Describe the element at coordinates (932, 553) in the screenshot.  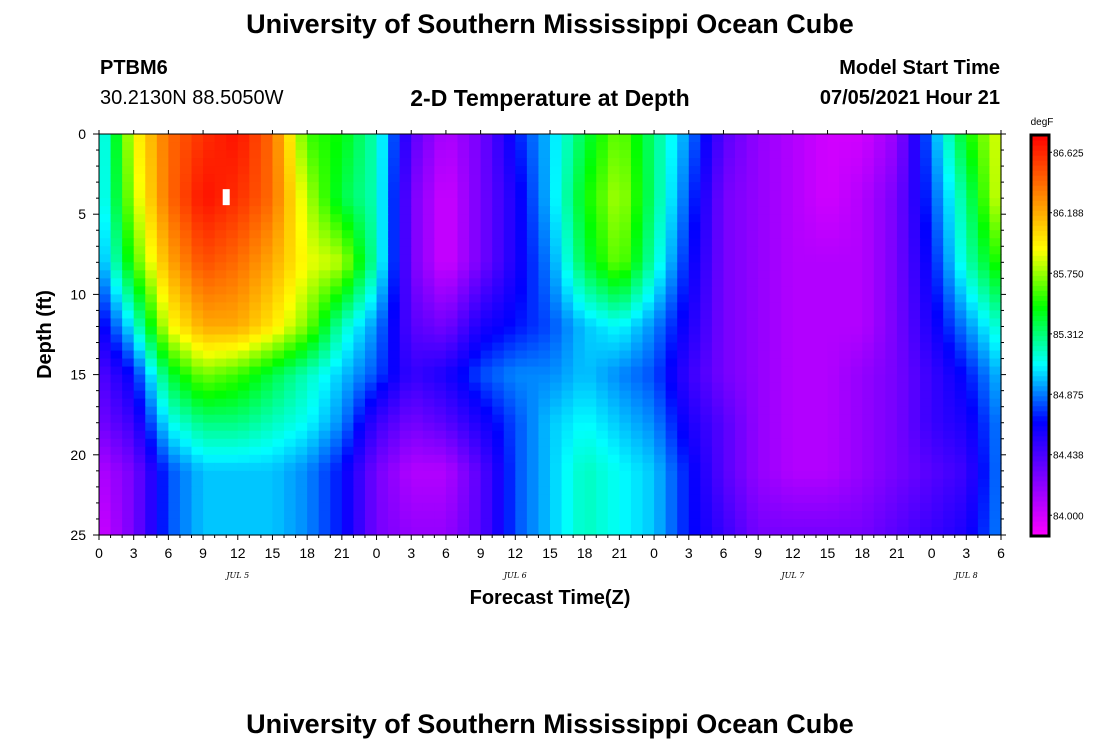
I see `x-tick-label: 0` at that location.